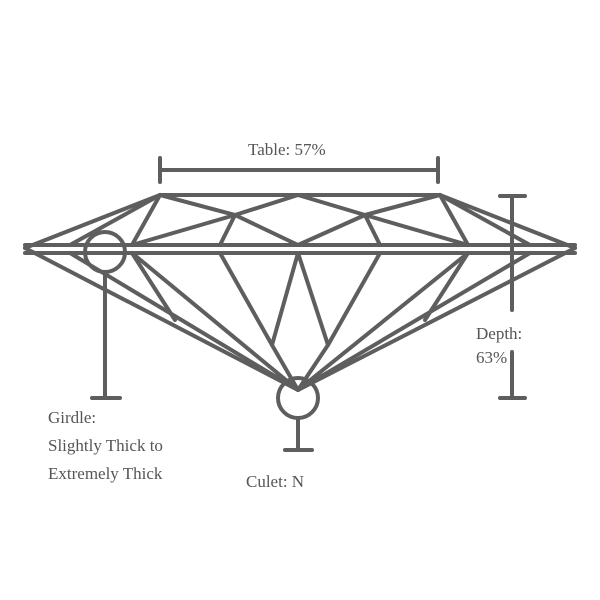  What do you see at coordinates (105, 473) in the screenshot?
I see `girdle-label-value-2: Extremely Thick` at bounding box center [105, 473].